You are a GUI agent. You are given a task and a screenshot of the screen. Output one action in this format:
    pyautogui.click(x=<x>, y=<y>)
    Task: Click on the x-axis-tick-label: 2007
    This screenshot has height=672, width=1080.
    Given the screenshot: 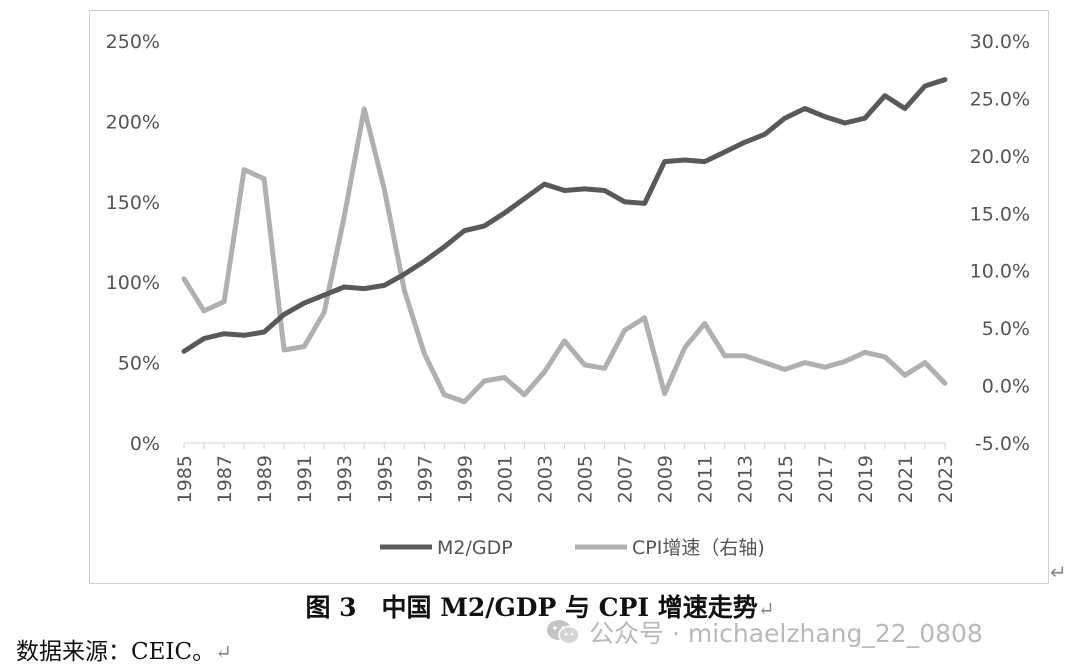 What is the action you would take?
    pyautogui.click(x=626, y=479)
    